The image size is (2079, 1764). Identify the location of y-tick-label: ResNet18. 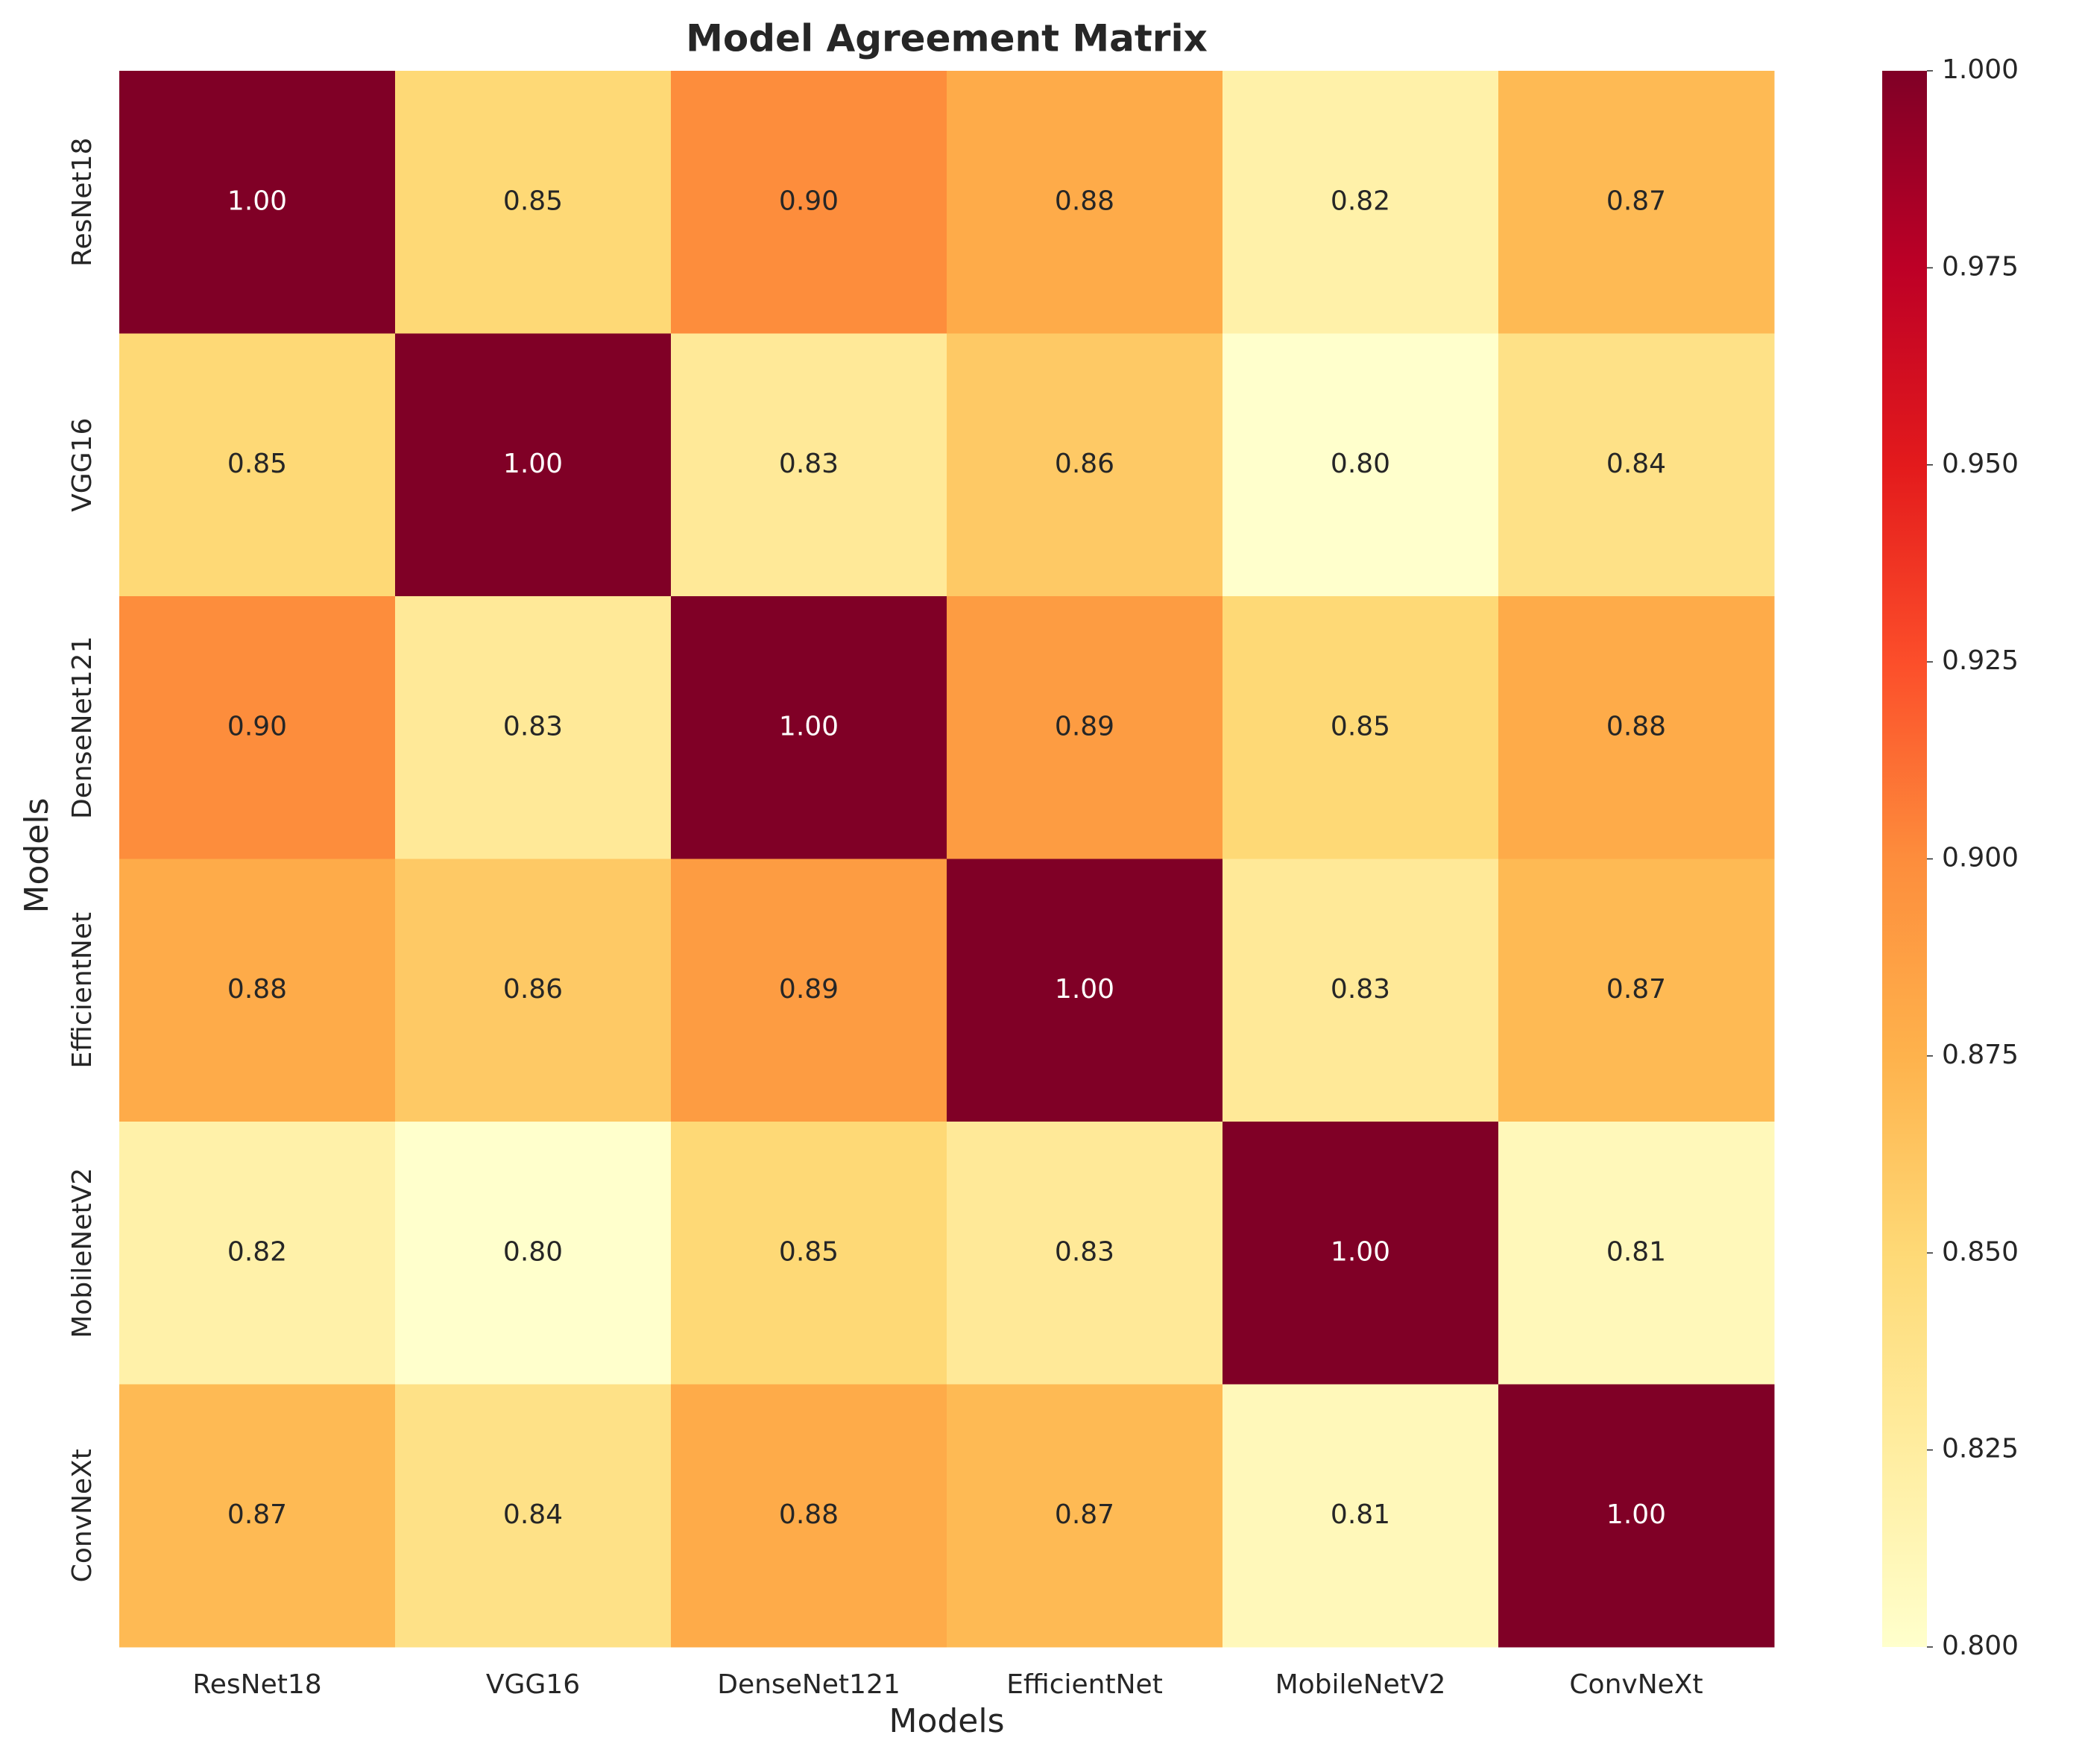
(82, 202).